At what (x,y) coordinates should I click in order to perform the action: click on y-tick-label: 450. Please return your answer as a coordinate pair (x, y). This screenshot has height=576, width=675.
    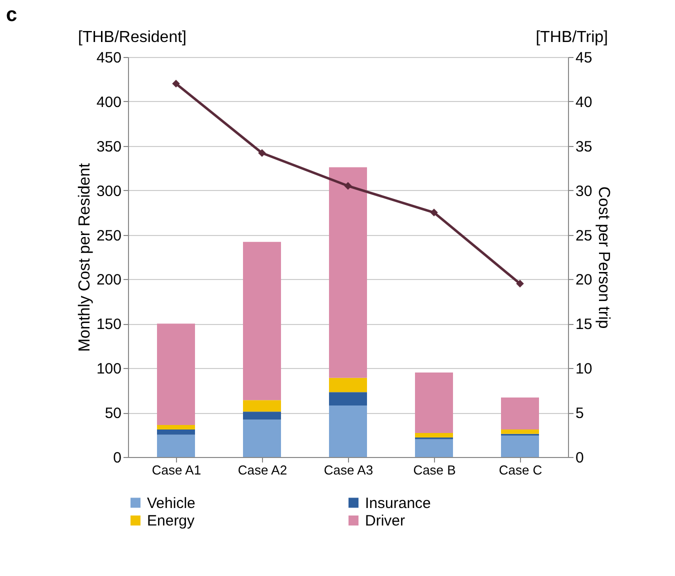
    Looking at the image, I should click on (109, 58).